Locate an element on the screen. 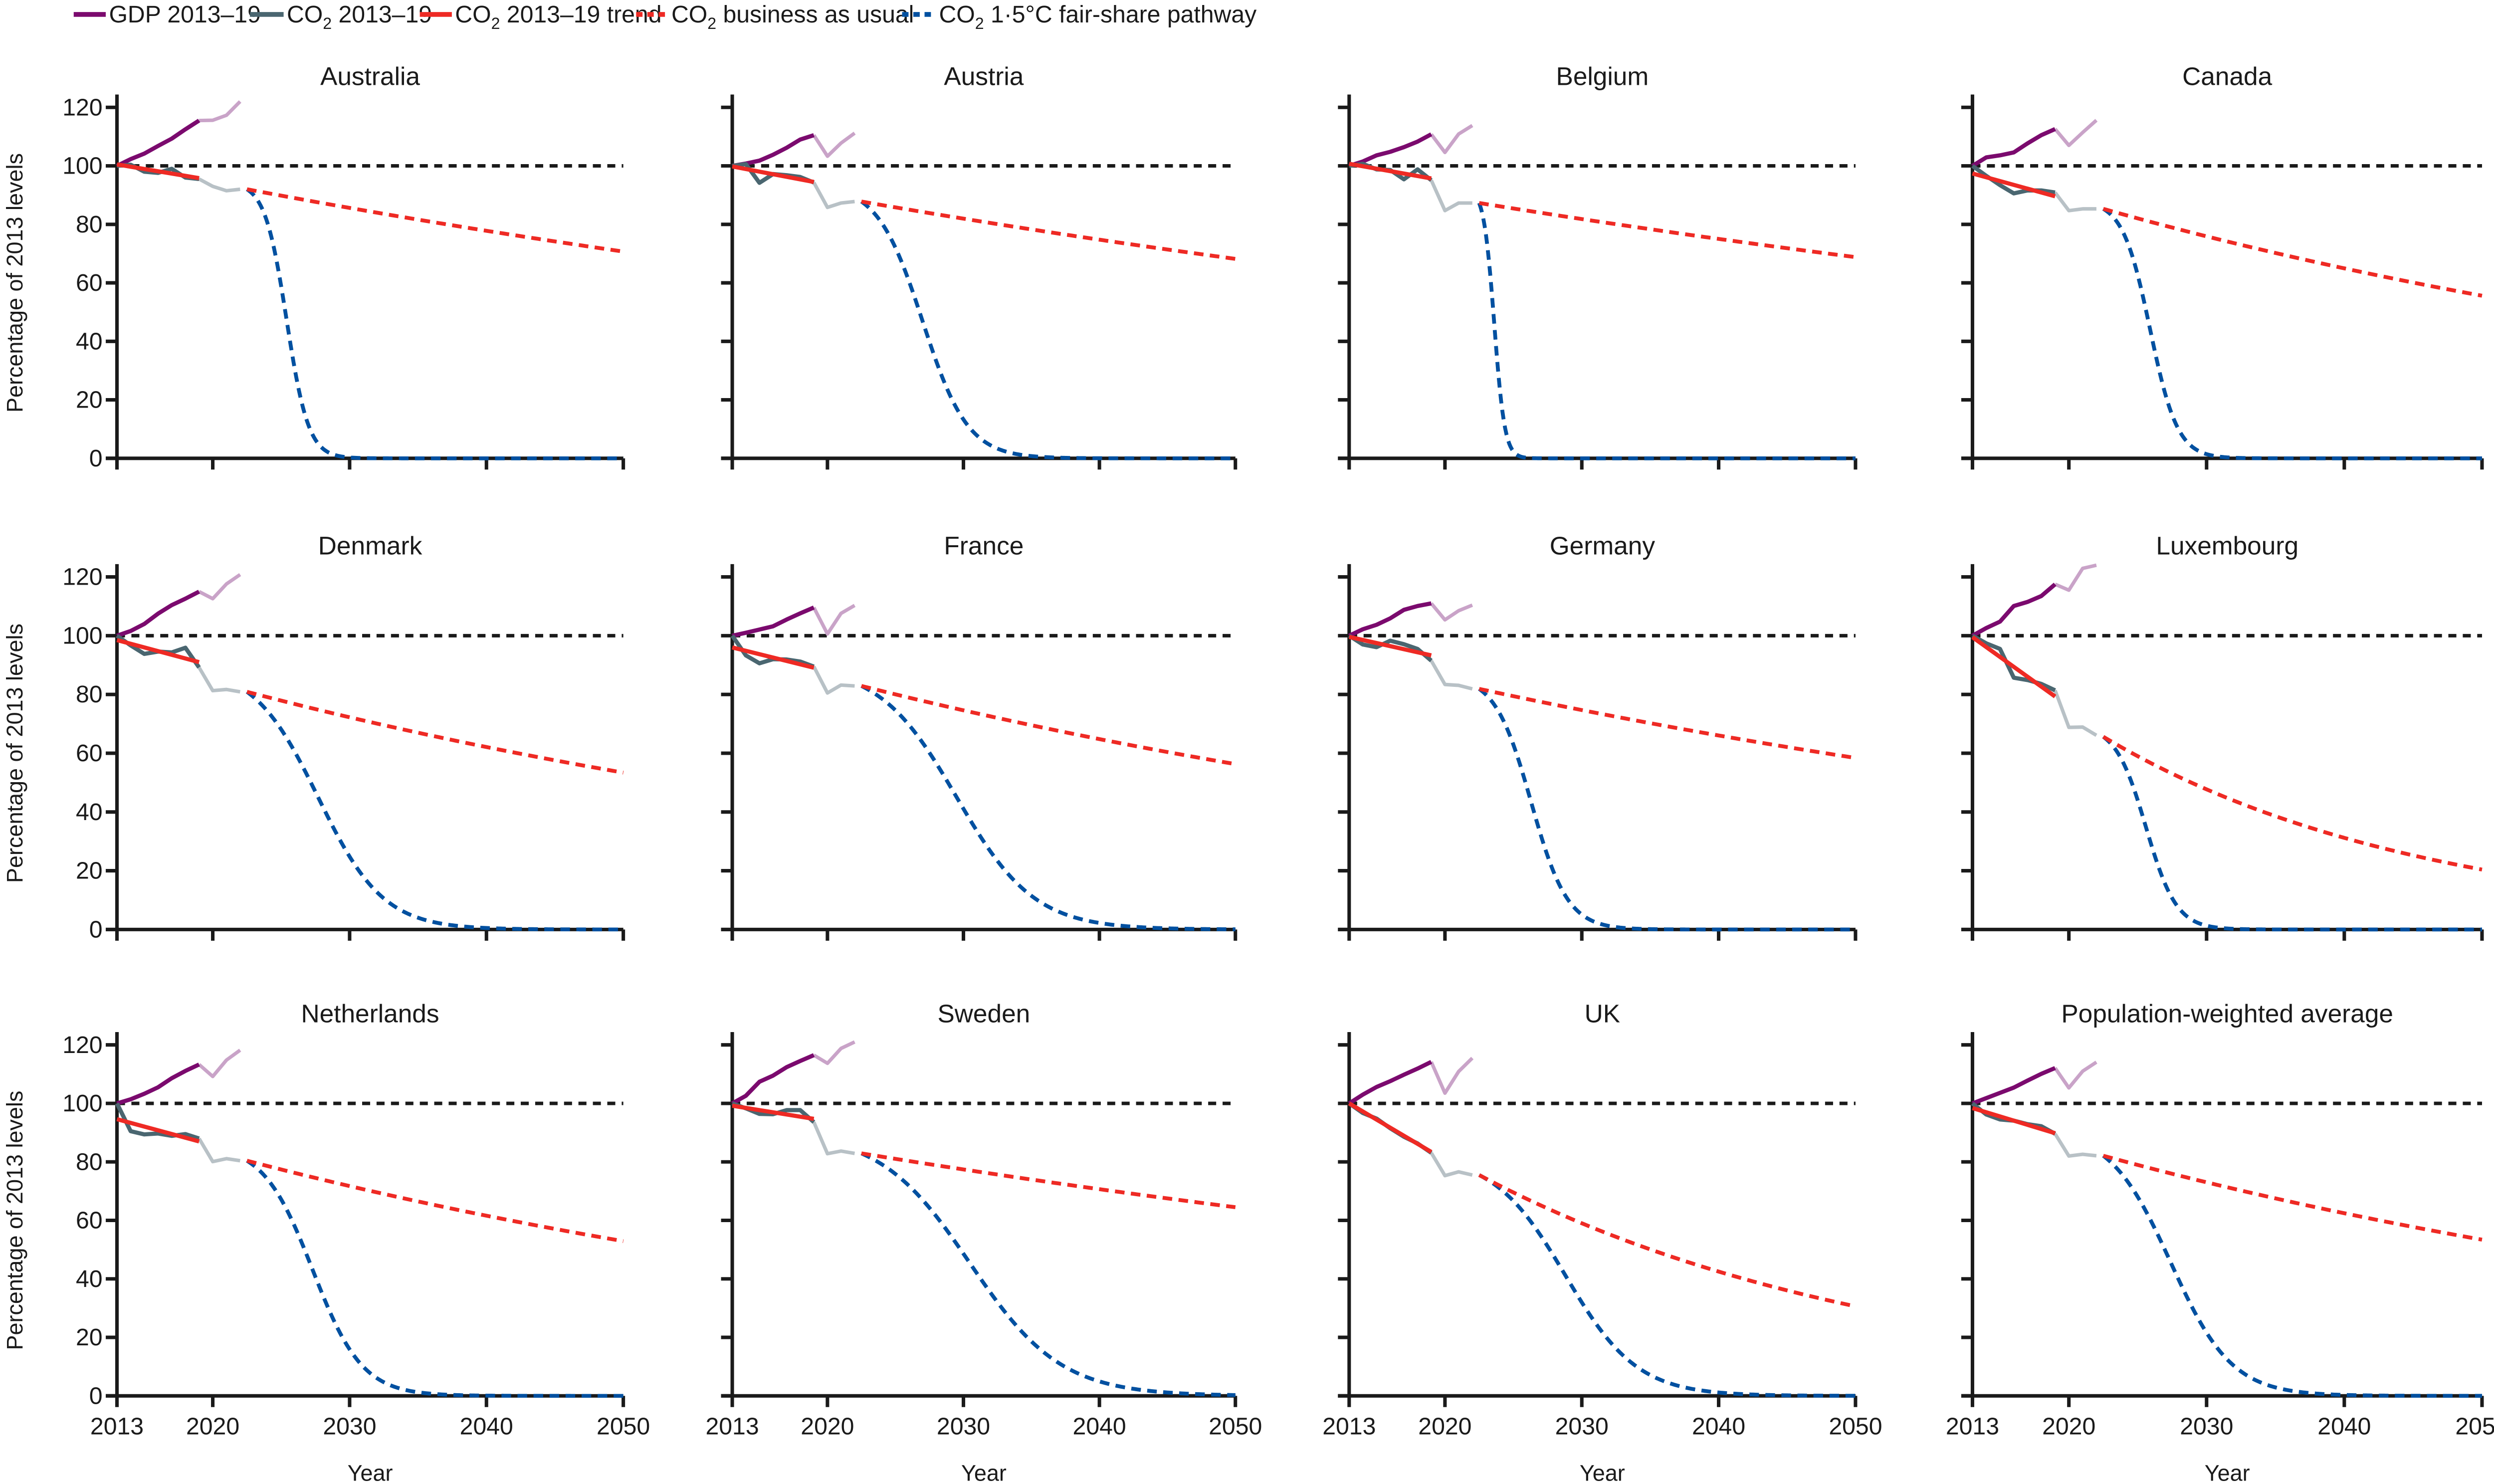 This screenshot has height=1484, width=2494. panel-title: France is located at coordinates (984, 545).